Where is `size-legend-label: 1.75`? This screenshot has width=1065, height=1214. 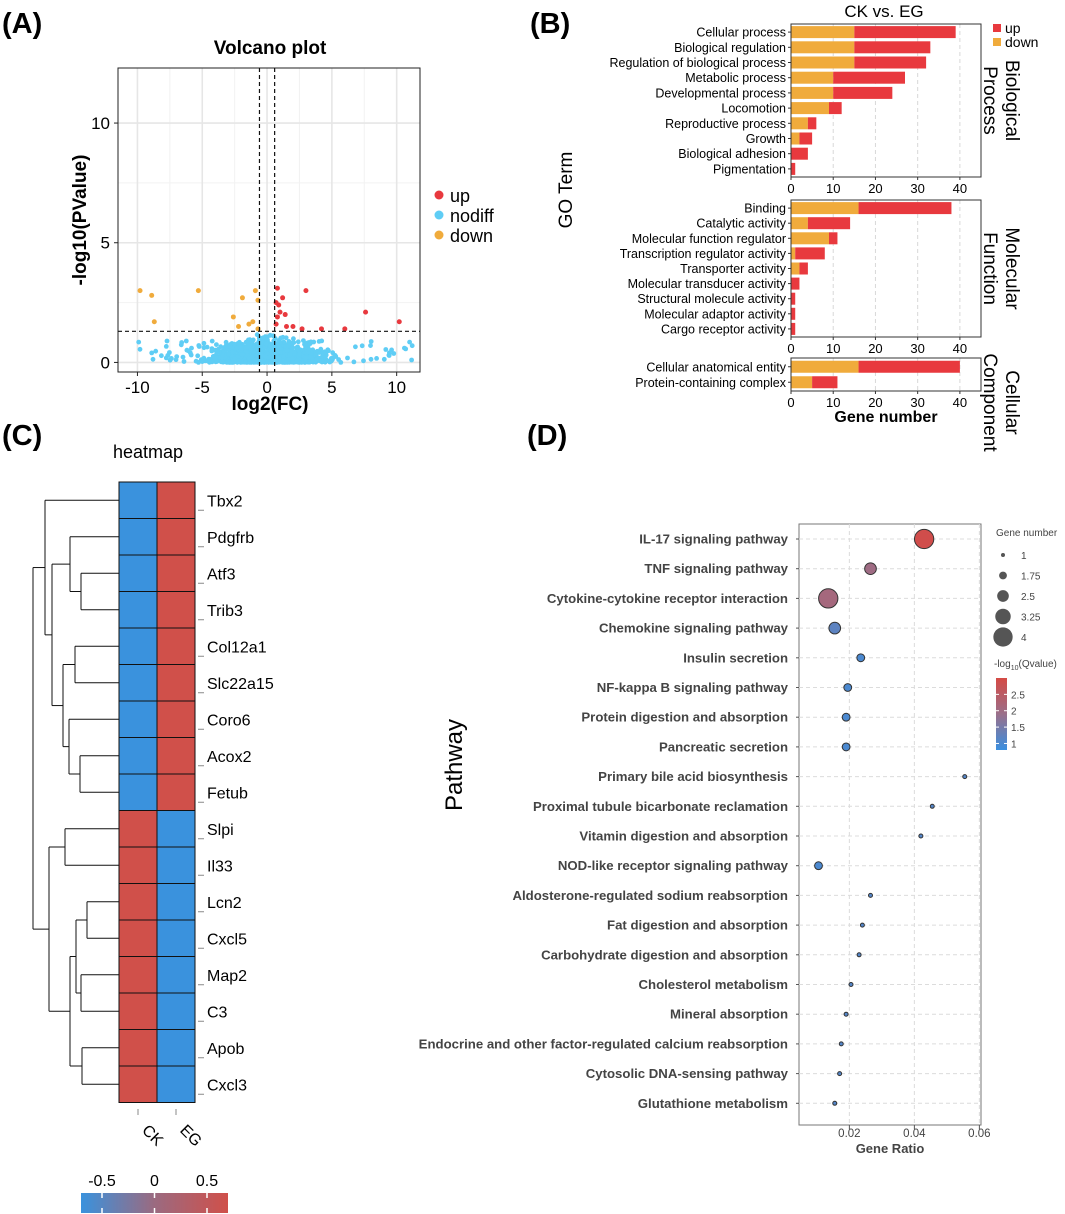
size-legend-label: 1.75 is located at coordinates (1031, 577).